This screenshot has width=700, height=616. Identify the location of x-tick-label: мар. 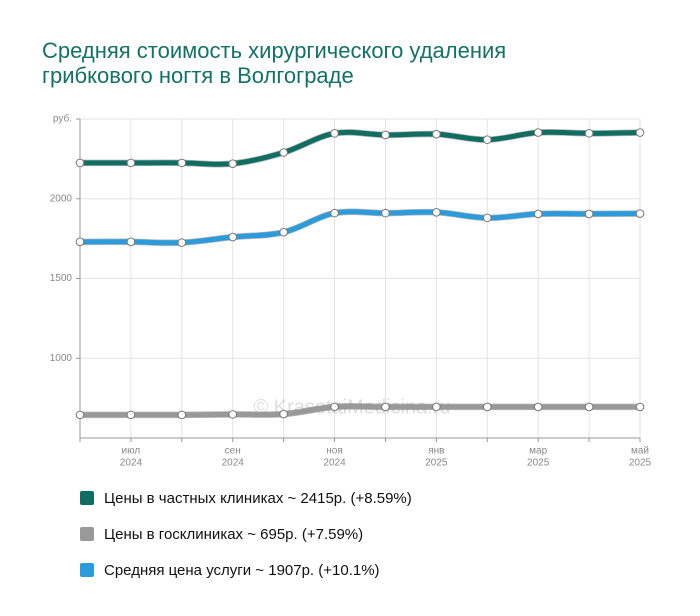
(538, 451).